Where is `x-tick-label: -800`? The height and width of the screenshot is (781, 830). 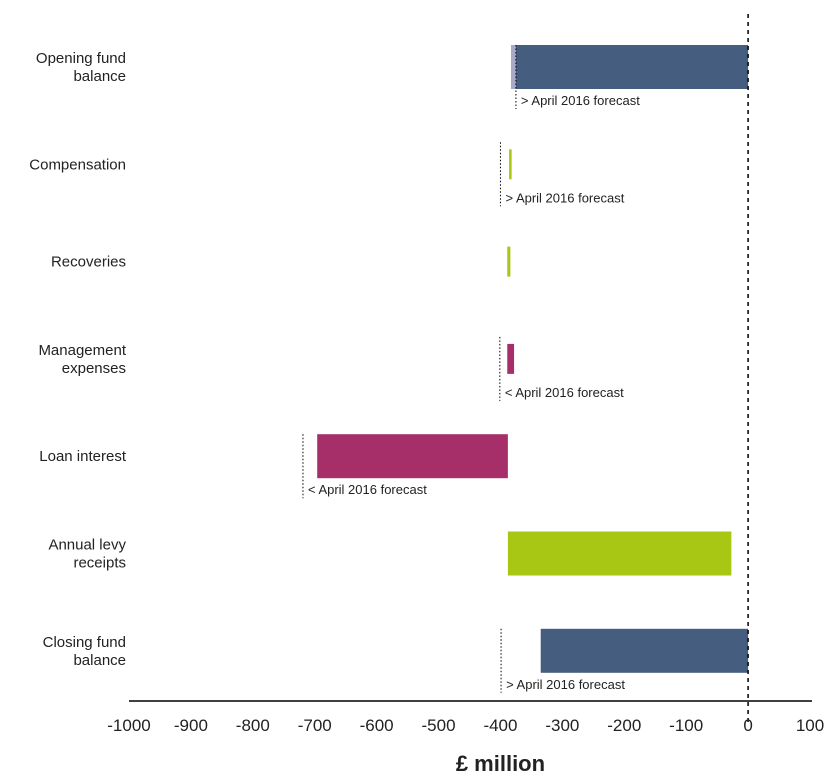 x-tick-label: -800 is located at coordinates (253, 725).